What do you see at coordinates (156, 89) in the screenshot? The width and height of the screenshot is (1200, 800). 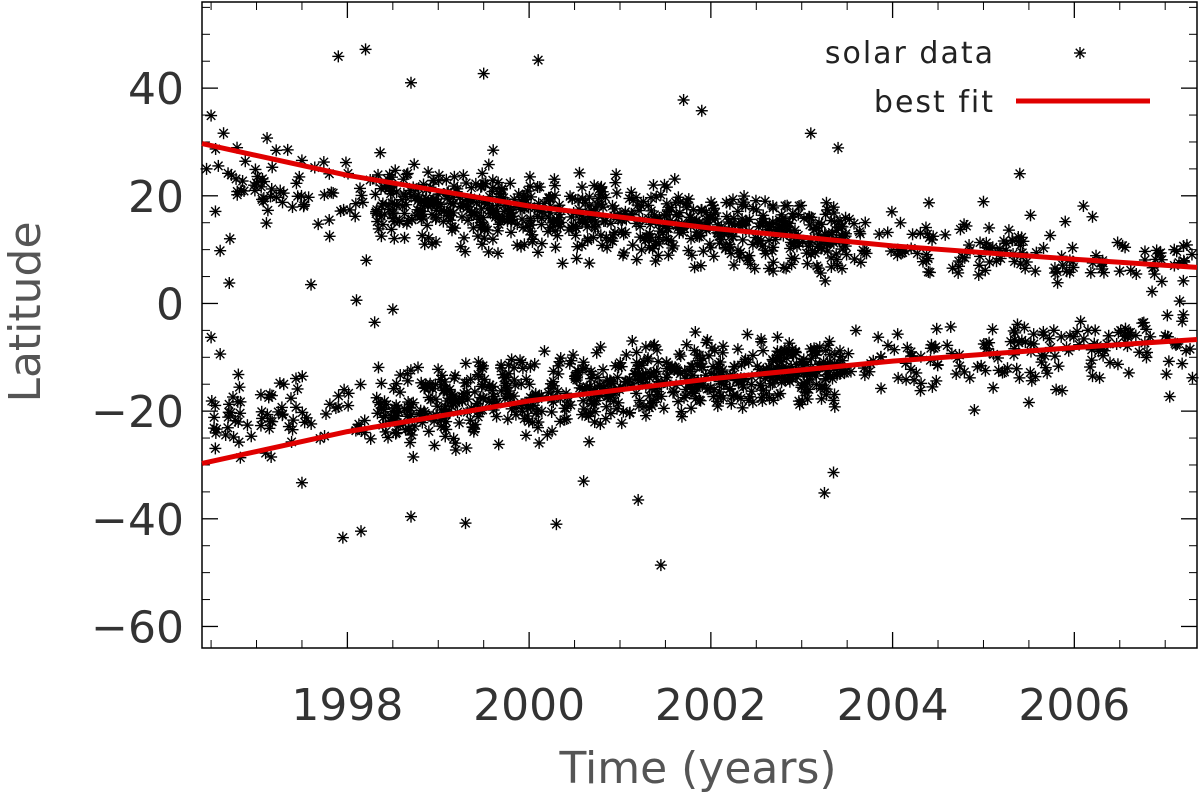 I see `y-tick-label: 40` at bounding box center [156, 89].